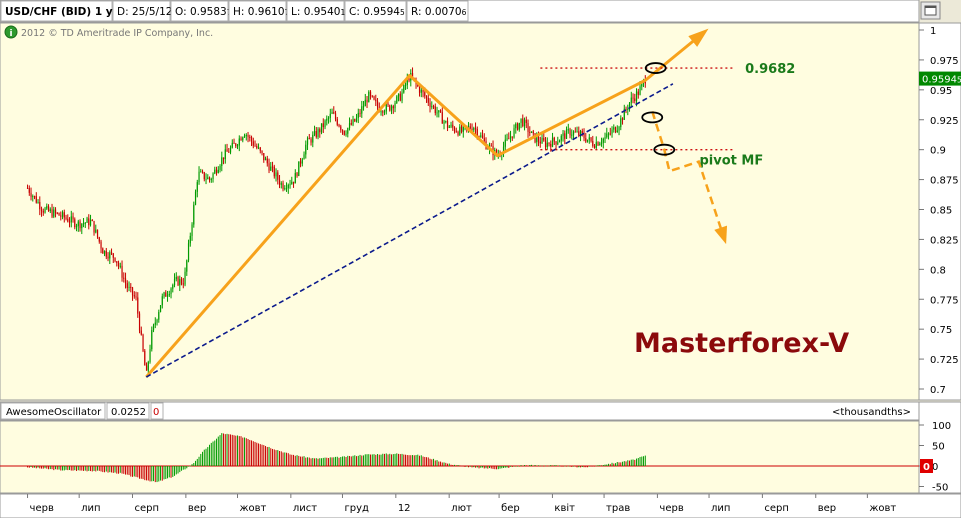  Describe the element at coordinates (930, 10) in the screenshot. I see `window-icon` at that location.